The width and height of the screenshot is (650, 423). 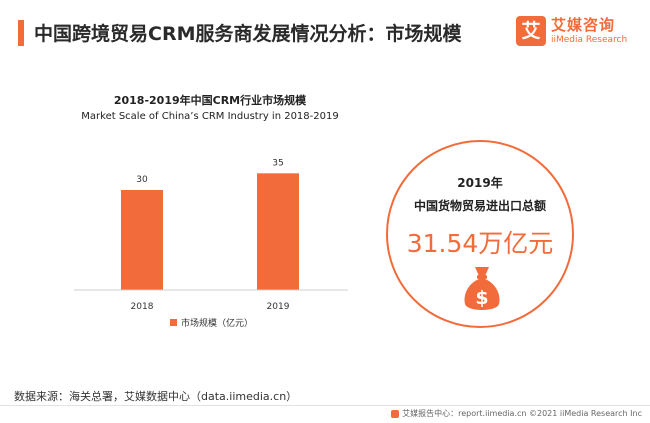 I want to click on x-tick-label-2019: 2019, so click(x=278, y=307).